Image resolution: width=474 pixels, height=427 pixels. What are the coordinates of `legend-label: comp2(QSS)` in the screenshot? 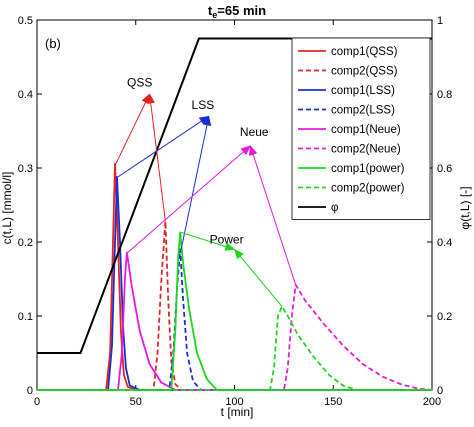 It's located at (364, 72).